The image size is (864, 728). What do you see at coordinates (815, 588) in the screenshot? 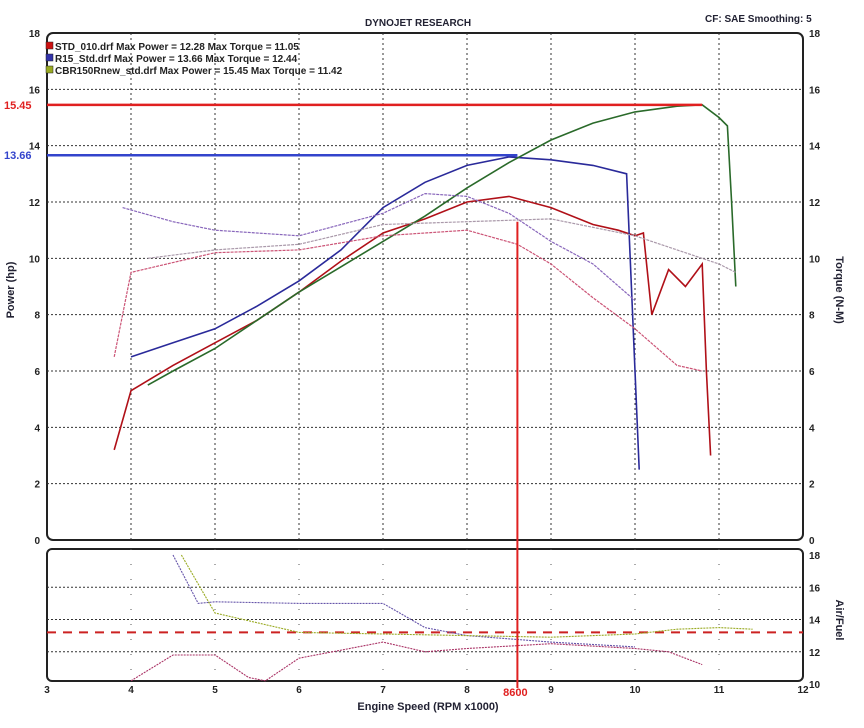
I see `afr-y-tick-label: 16` at bounding box center [815, 588].